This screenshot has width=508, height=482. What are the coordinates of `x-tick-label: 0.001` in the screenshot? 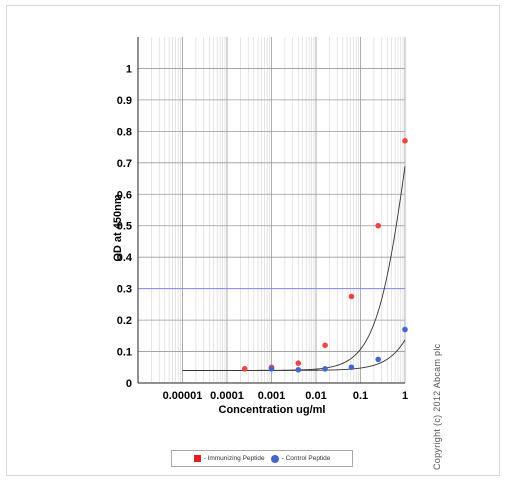 It's located at (272, 396).